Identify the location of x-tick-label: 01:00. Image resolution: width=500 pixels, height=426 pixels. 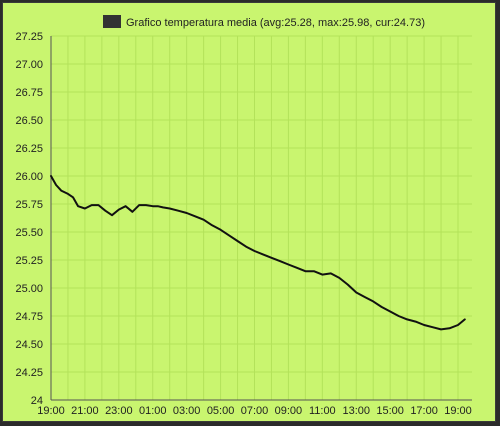
(153, 411).